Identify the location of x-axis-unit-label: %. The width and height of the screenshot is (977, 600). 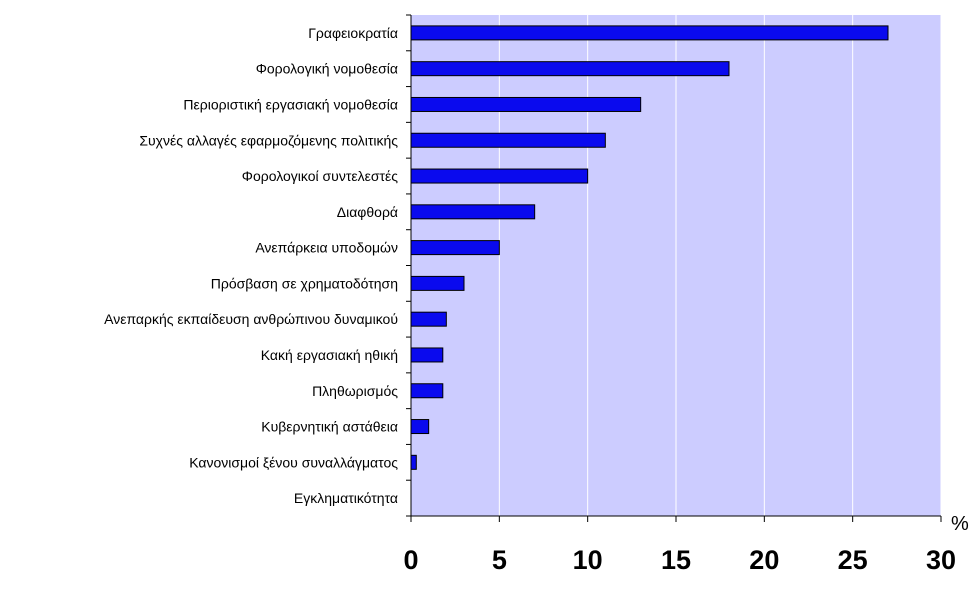
(960, 524).